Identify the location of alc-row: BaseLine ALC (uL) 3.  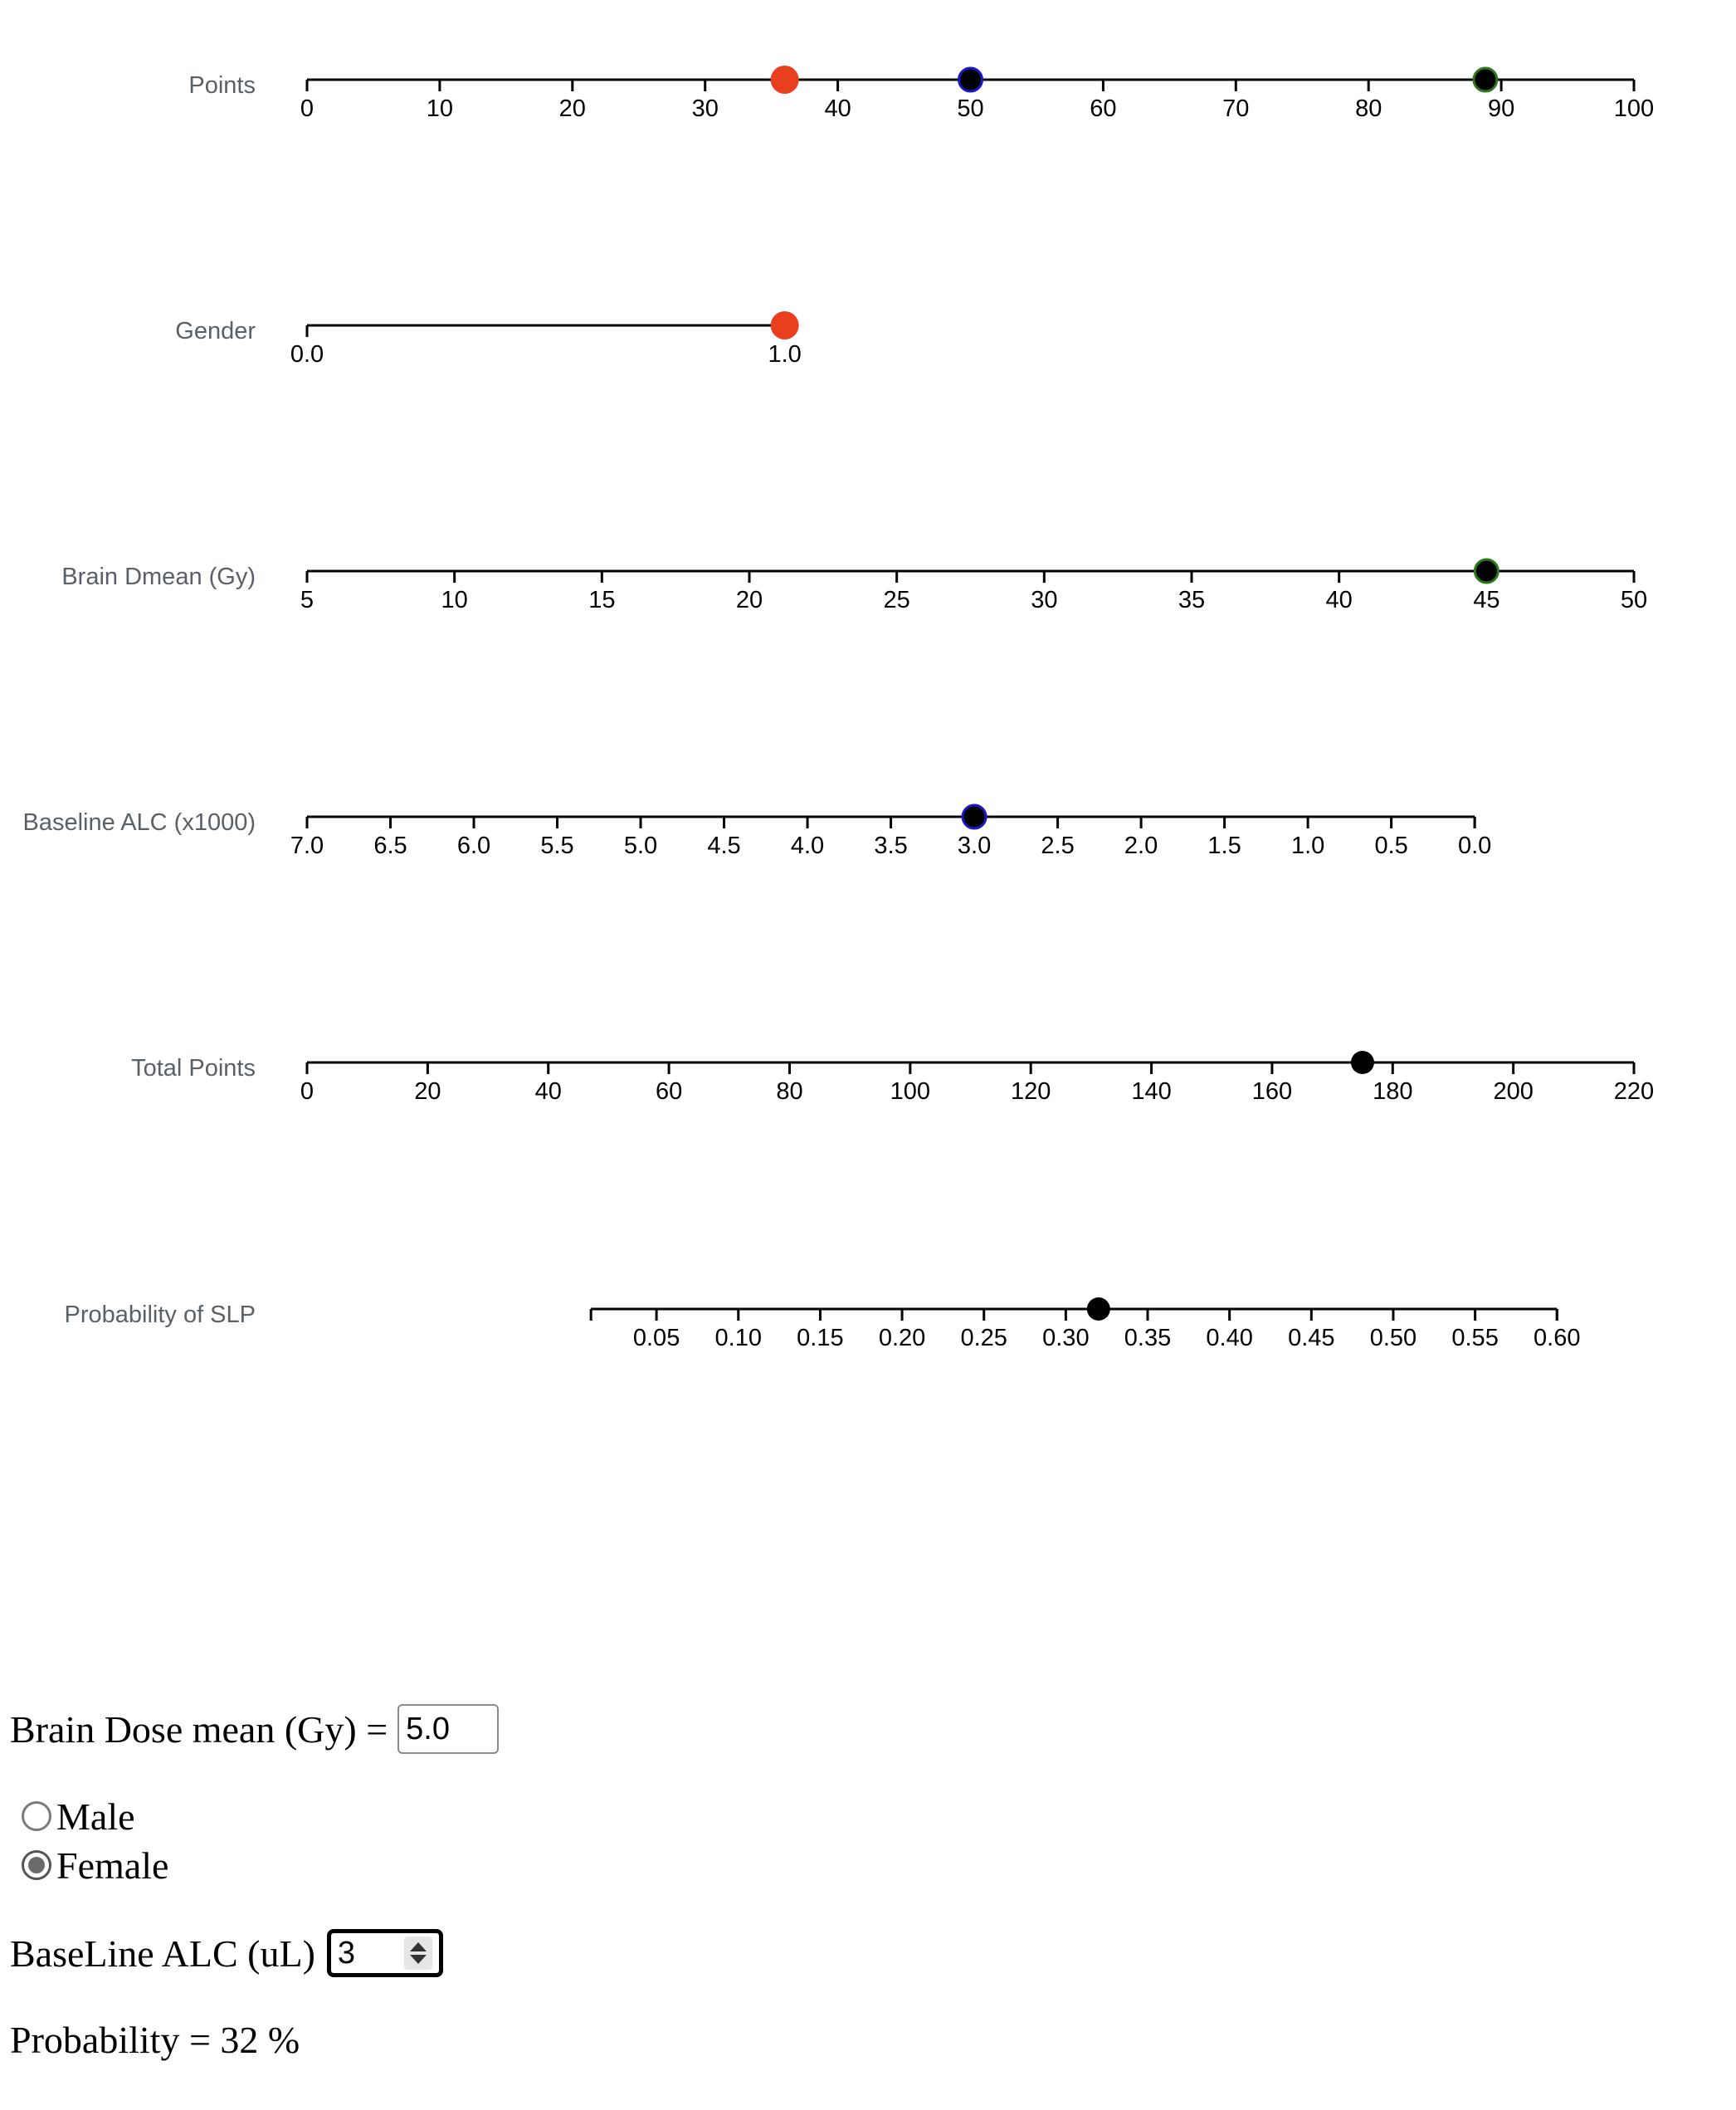
(254, 1953).